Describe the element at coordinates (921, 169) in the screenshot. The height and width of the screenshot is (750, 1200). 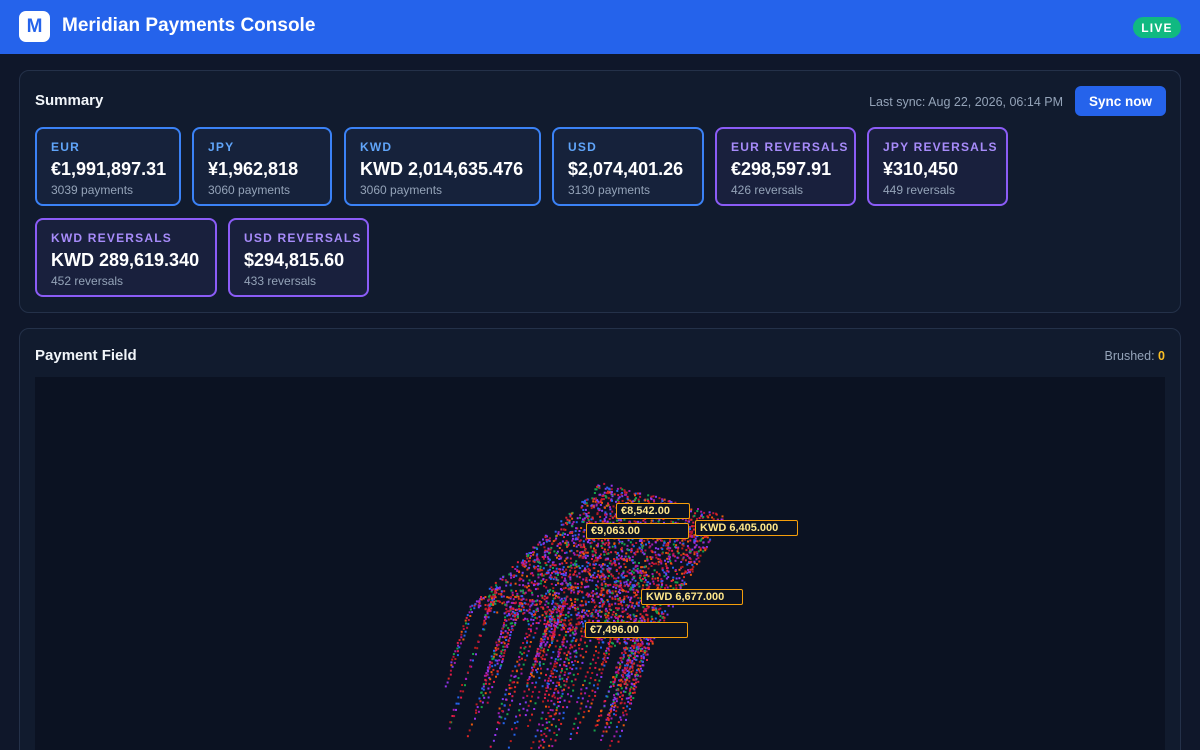
I see `card-value: ¥310,450` at that location.